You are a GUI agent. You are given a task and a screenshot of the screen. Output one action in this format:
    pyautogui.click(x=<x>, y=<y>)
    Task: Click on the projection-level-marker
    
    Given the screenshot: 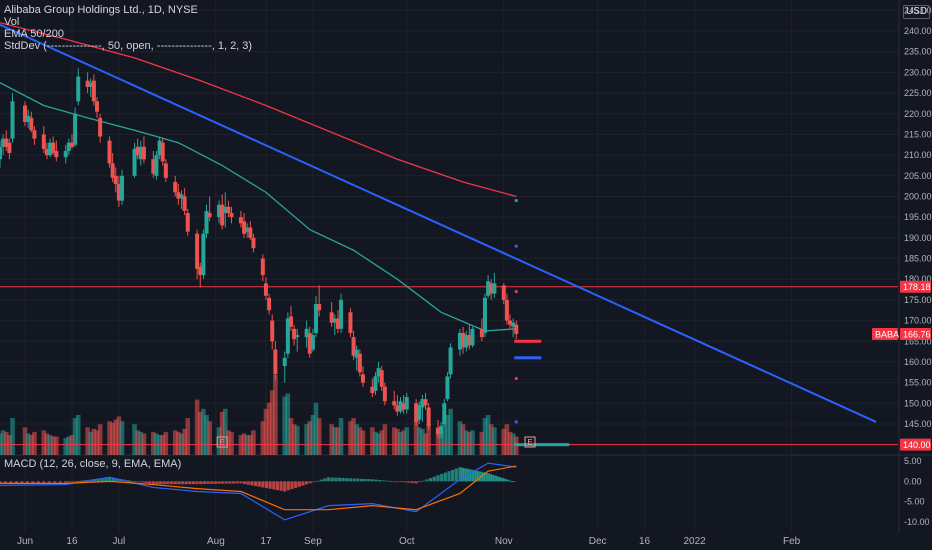 What is the action you would take?
    pyautogui.click(x=542, y=445)
    